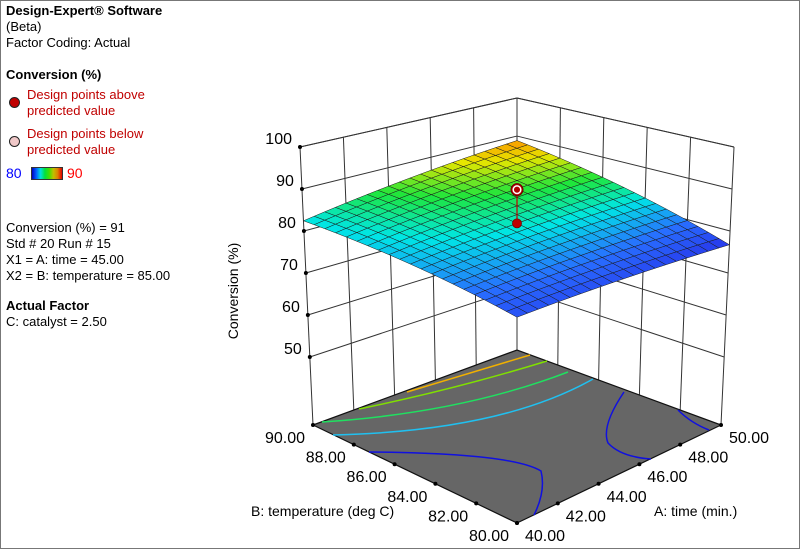 This screenshot has width=800, height=549. Describe the element at coordinates (448, 516) in the screenshot. I see `y-tick-label: 82.00` at that location.